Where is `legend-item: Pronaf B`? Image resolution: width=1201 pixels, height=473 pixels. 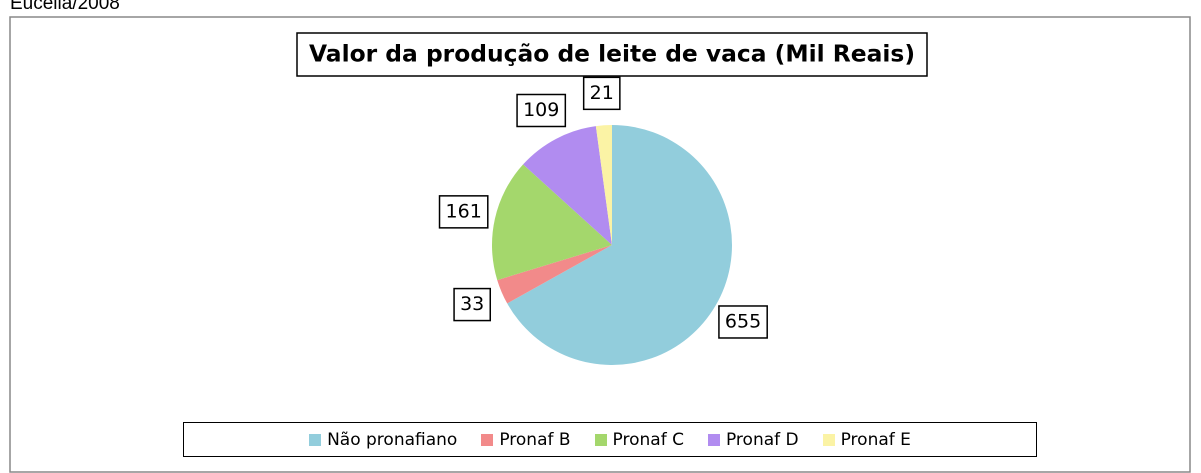 legend-item: Pronaf B is located at coordinates (526, 439).